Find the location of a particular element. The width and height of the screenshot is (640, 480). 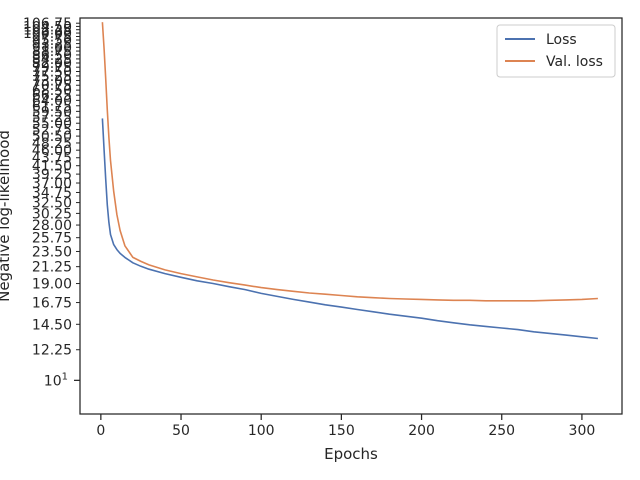

y-tick-label: 37.00 is located at coordinates (52, 184).